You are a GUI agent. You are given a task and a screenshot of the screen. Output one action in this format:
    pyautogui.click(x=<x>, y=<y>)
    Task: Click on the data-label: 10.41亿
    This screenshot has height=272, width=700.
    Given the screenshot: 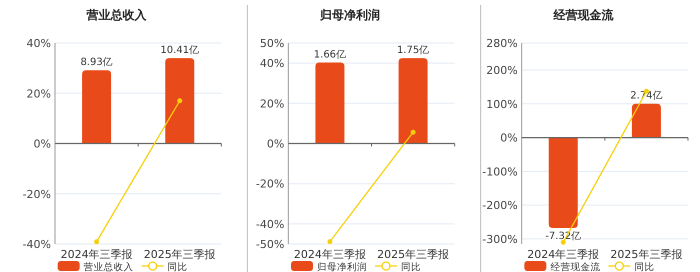 What is the action you would take?
    pyautogui.click(x=180, y=50)
    